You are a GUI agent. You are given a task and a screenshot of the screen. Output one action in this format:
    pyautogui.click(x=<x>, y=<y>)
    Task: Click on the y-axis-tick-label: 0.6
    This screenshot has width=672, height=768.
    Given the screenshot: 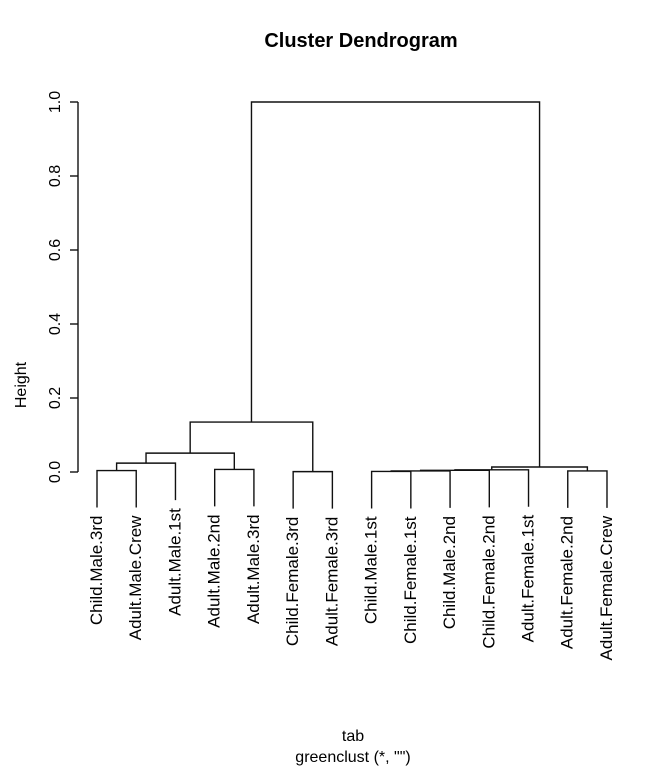 What is the action you would take?
    pyautogui.click(x=55, y=250)
    